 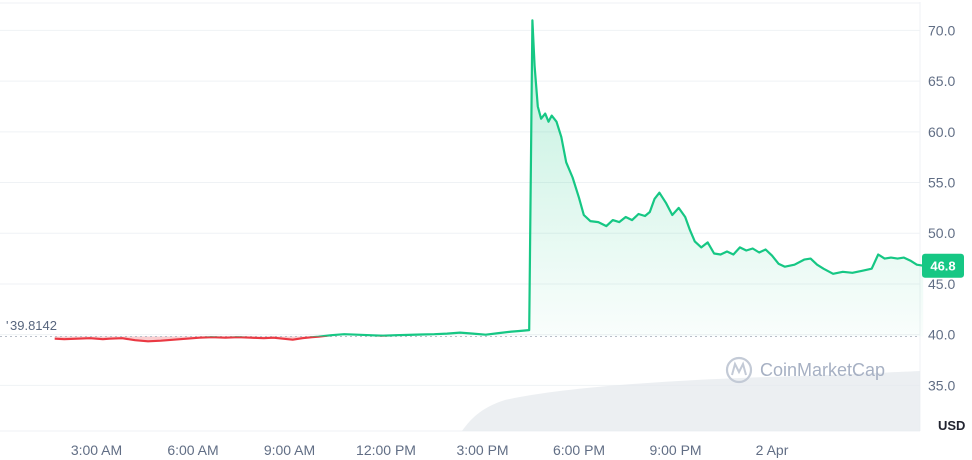 I want to click on x-tick-label: 6:00 AM, so click(x=192, y=450).